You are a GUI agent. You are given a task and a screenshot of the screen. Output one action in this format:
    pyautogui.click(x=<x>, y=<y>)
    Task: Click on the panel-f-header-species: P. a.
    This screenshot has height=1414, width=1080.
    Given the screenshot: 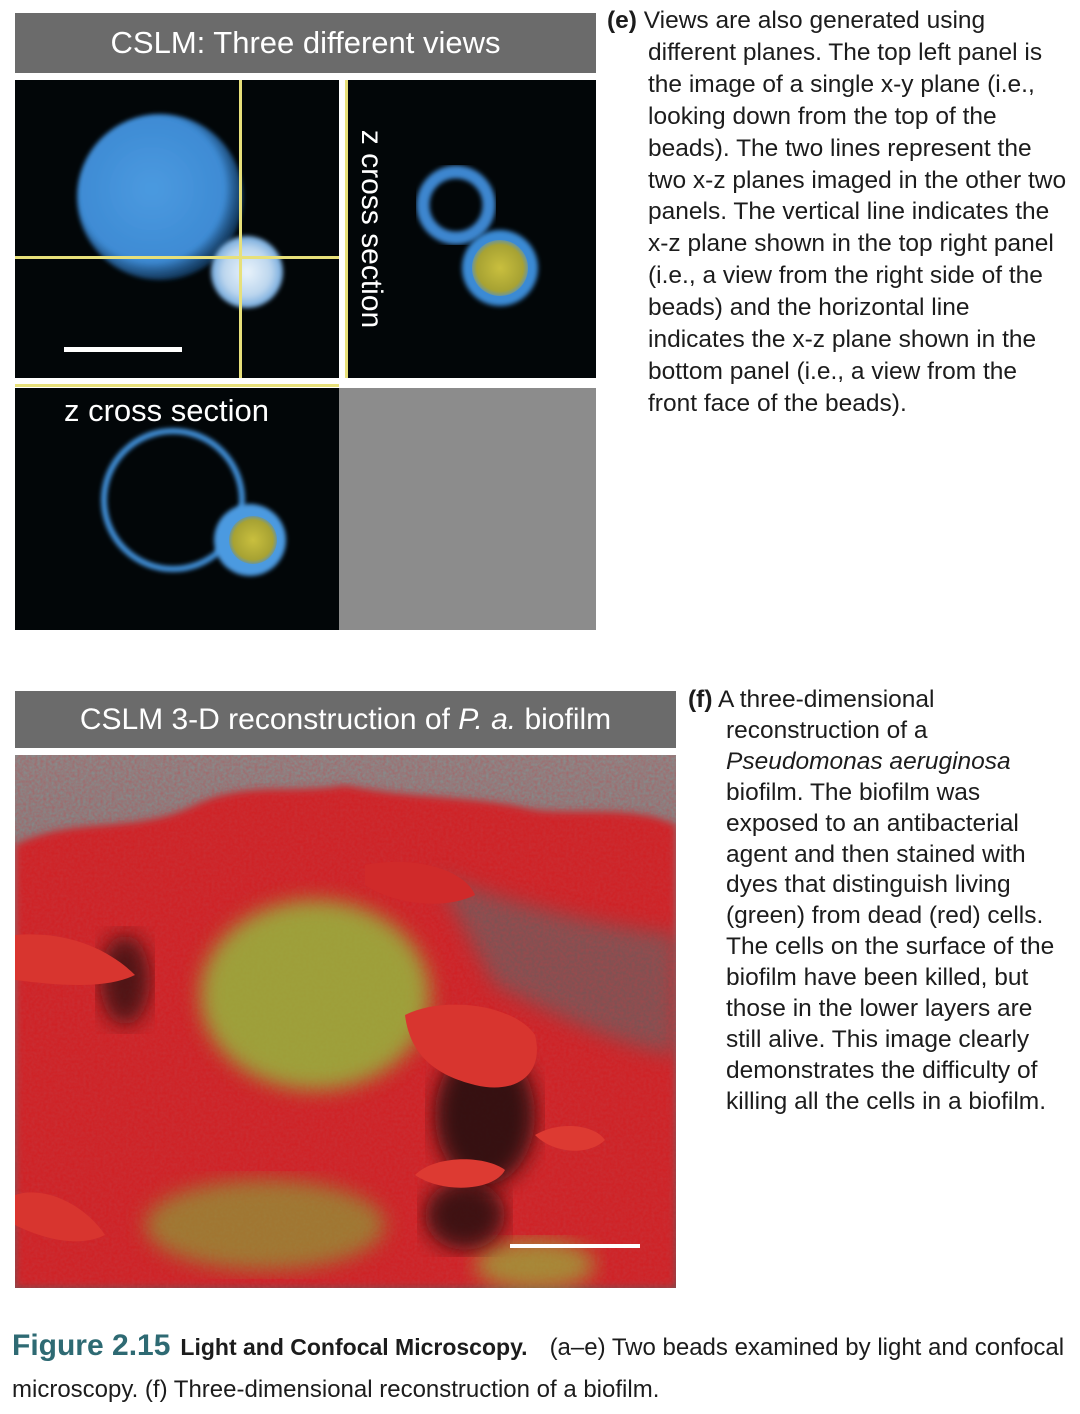 What is the action you would take?
    pyautogui.click(x=487, y=719)
    